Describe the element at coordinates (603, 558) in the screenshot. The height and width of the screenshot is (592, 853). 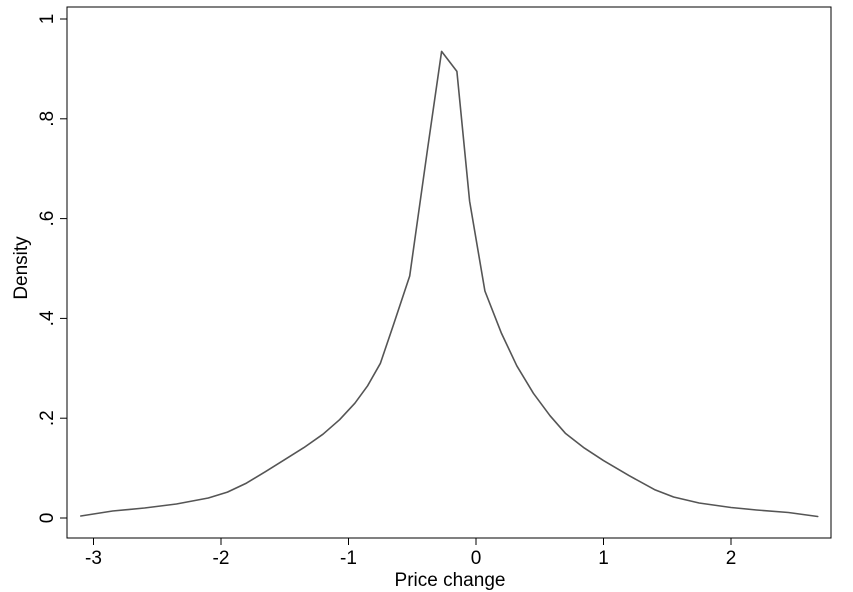
I see `x-tick-label: 1` at that location.